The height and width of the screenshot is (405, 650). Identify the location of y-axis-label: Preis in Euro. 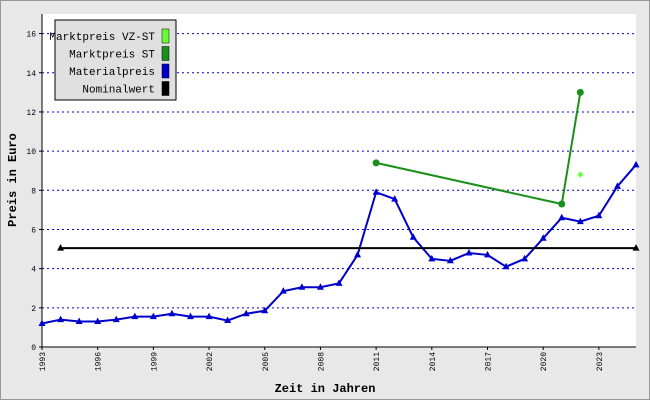
(13, 180).